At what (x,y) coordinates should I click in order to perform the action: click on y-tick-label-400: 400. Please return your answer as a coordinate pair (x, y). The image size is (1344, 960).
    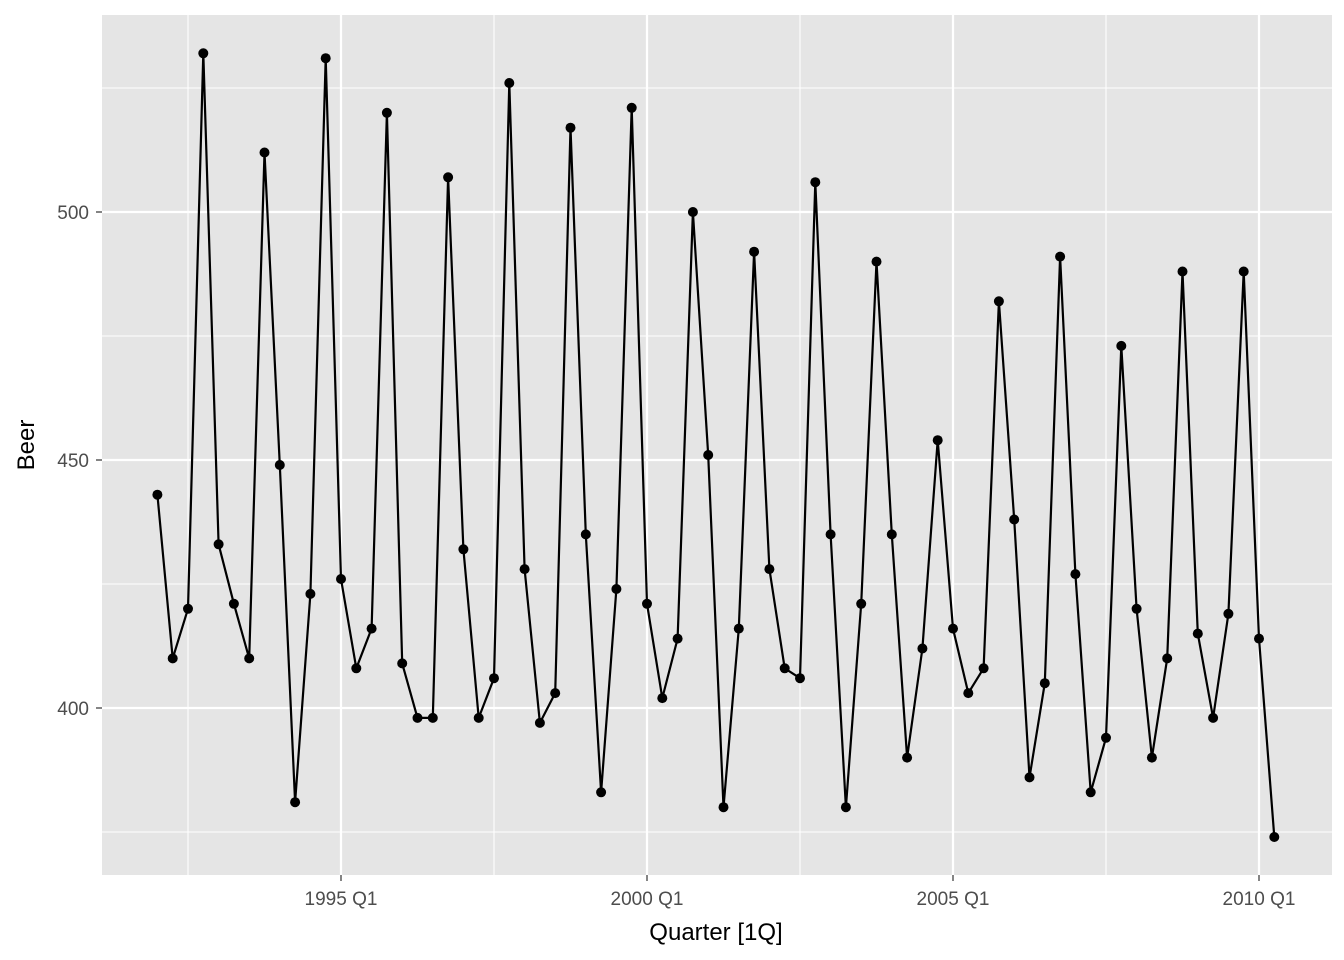
    Looking at the image, I should click on (73, 709).